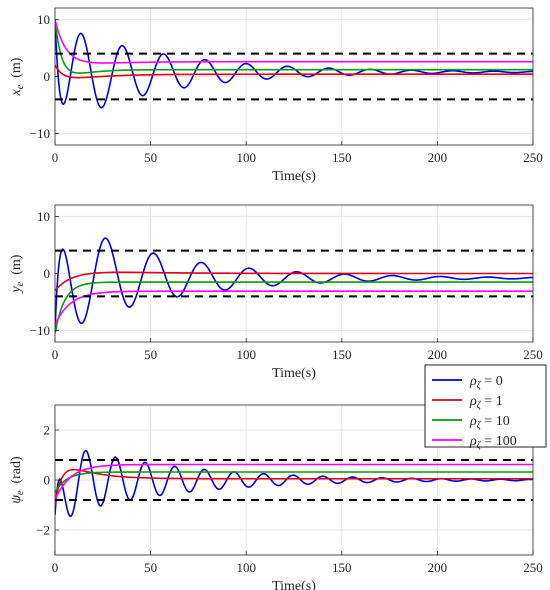 This screenshot has height=590, width=550. Describe the element at coordinates (17, 76) in the screenshot. I see `y-axis-label: xe (m)` at that location.